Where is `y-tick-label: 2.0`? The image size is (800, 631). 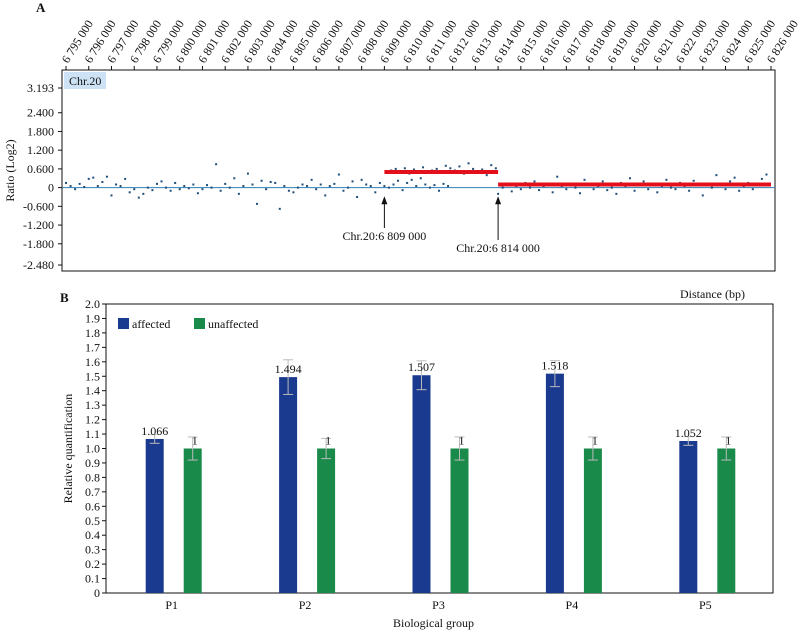 y-tick-label: 2.0 is located at coordinates (92, 304).